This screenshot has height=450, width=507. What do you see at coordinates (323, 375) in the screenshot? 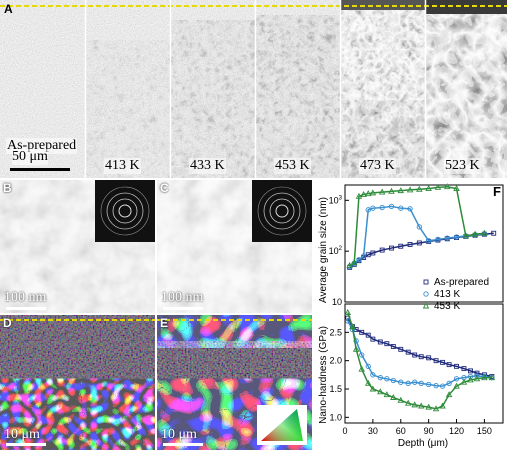
I see `hardness-ylabel: Nano-hardness (GPa)` at bounding box center [323, 375].